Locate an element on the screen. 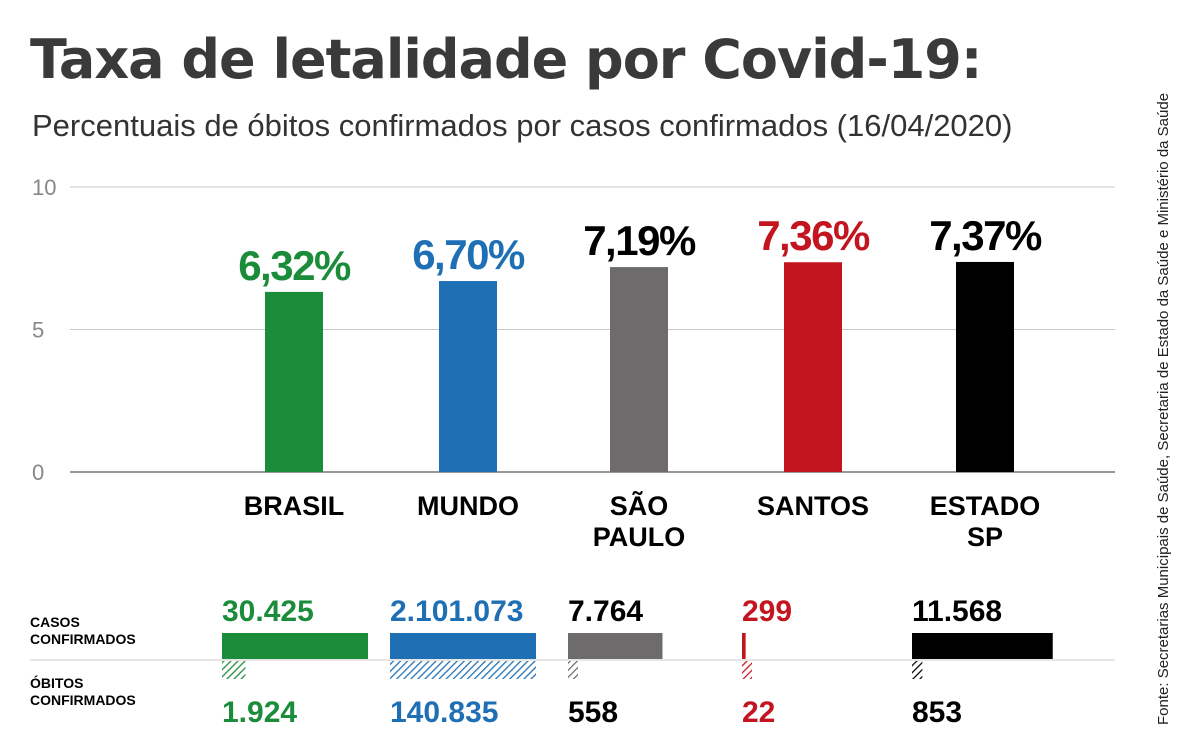 The image size is (1200, 749). row-label-obitos: CONFIRMADOS is located at coordinates (83, 700).